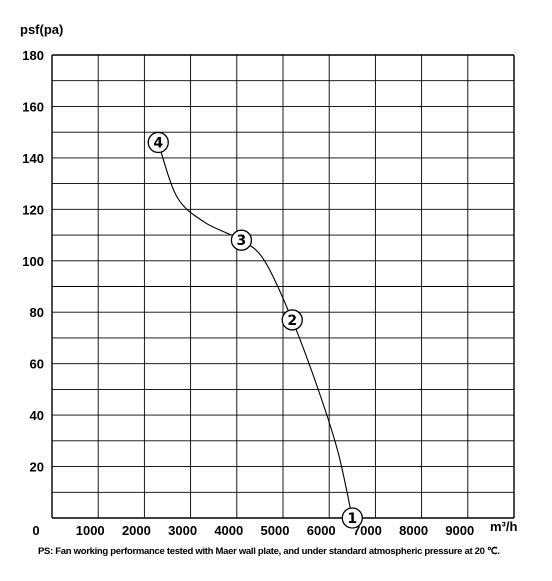 Image resolution: width=552 pixels, height=581 pixels. I want to click on x-tick-label: 4000, so click(228, 530).